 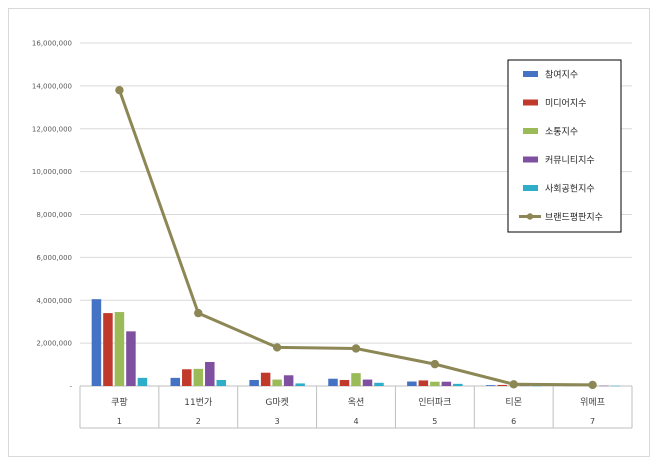 What do you see at coordinates (561, 132) in the screenshot?
I see `legend-label: 소통지수` at bounding box center [561, 132].